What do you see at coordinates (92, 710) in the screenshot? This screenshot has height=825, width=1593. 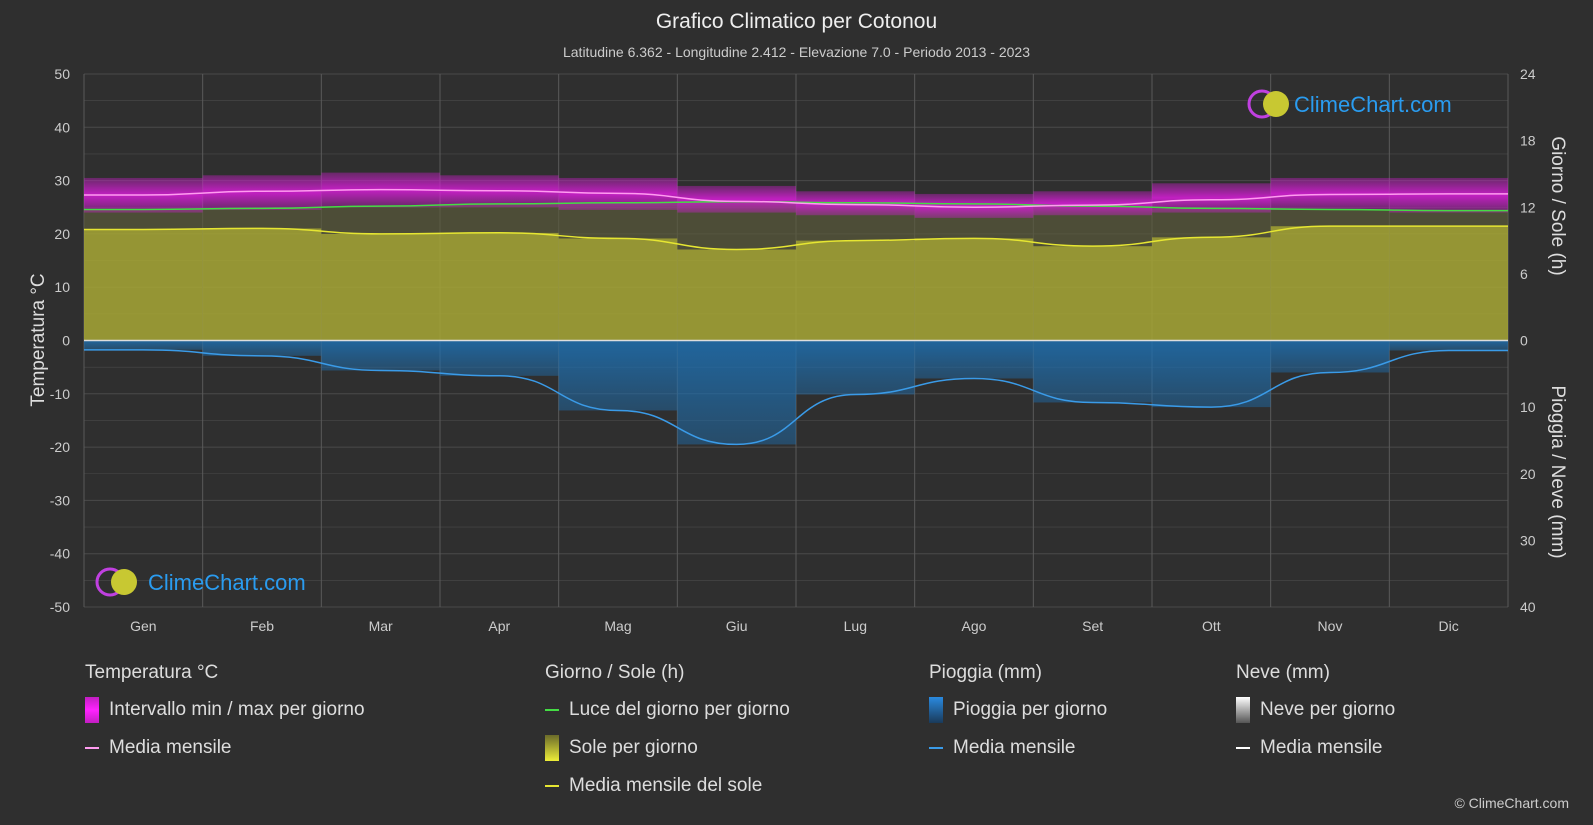 I see `temp-range-swatch` at bounding box center [92, 710].